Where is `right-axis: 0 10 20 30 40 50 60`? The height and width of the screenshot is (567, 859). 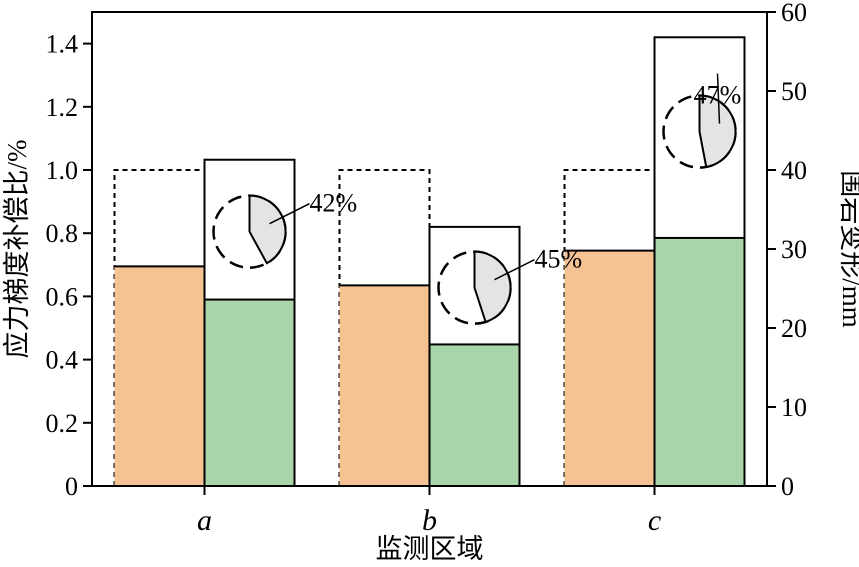 right-axis: 0 10 20 30 40 50 60 is located at coordinates (787, 250).